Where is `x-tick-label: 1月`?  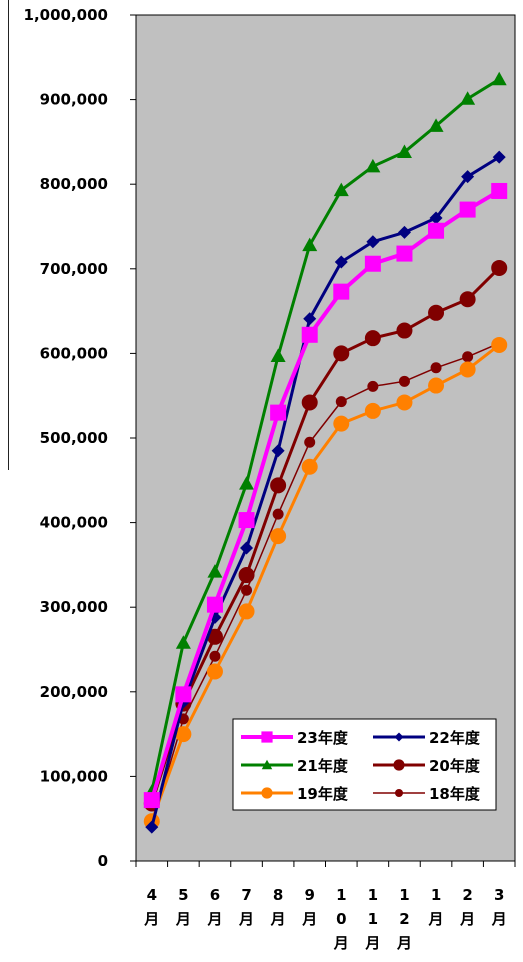 x-tick-label: 1月 is located at coordinates (436, 907).